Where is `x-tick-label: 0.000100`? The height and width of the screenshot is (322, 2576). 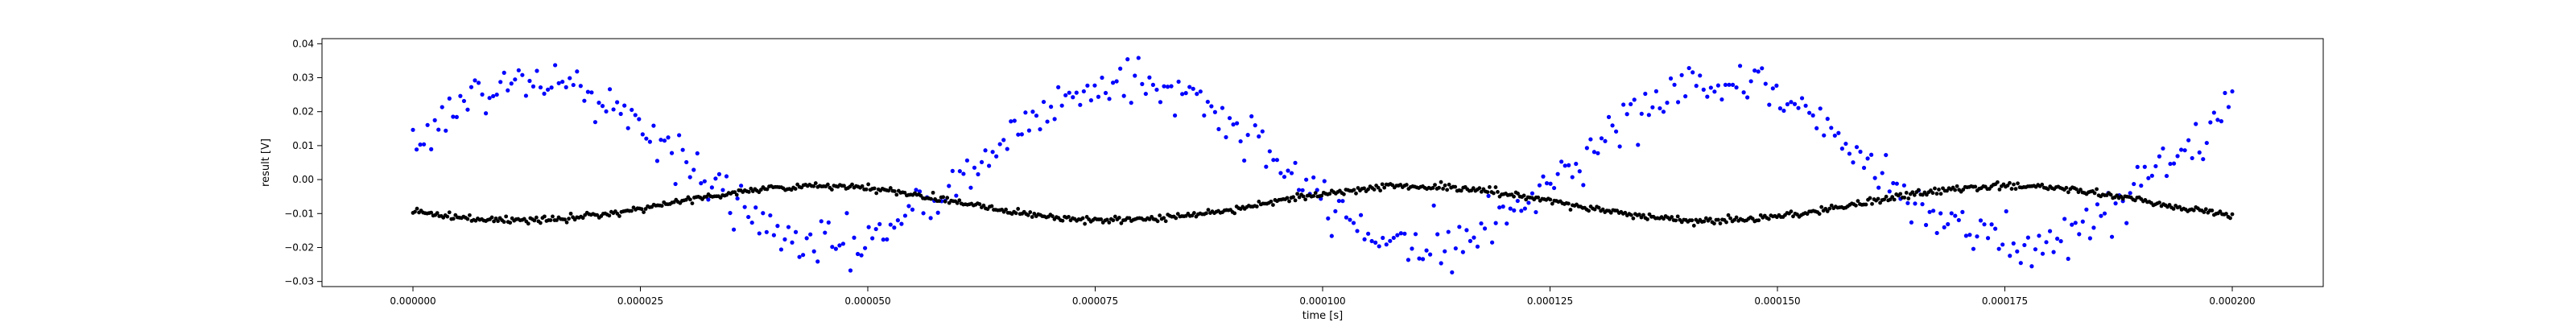
x-tick-label: 0.000100 is located at coordinates (1322, 301).